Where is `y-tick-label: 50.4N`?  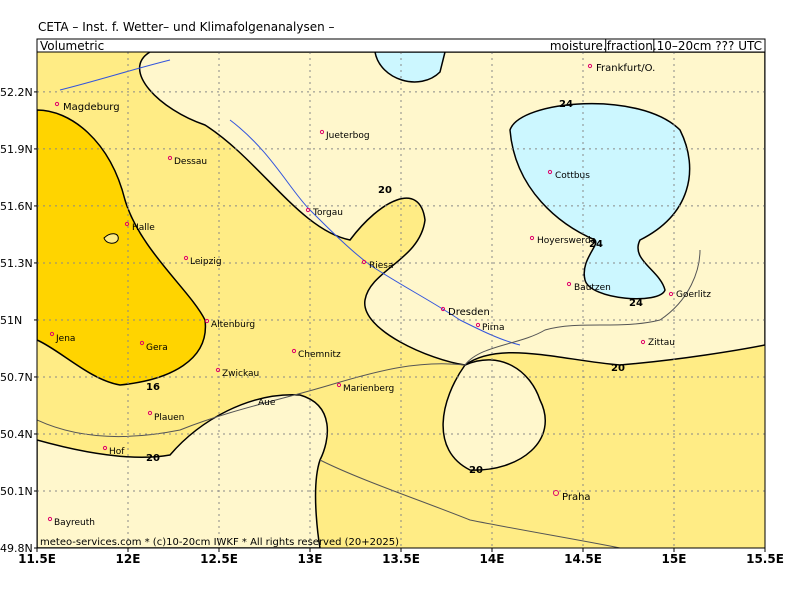 y-tick-label: 50.4N is located at coordinates (16, 434).